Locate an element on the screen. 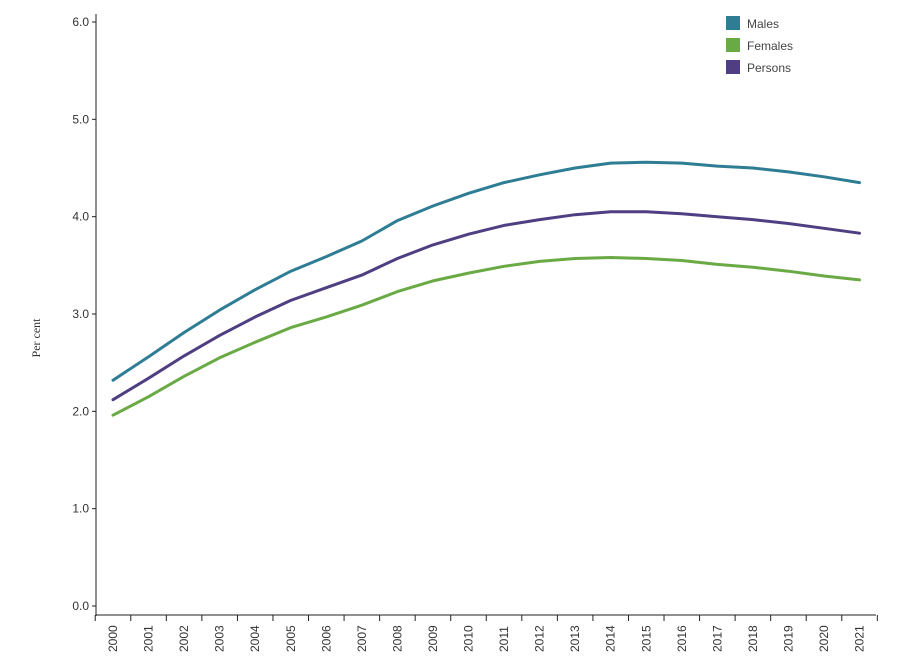  x-tick-label: 2000 is located at coordinates (113, 638).